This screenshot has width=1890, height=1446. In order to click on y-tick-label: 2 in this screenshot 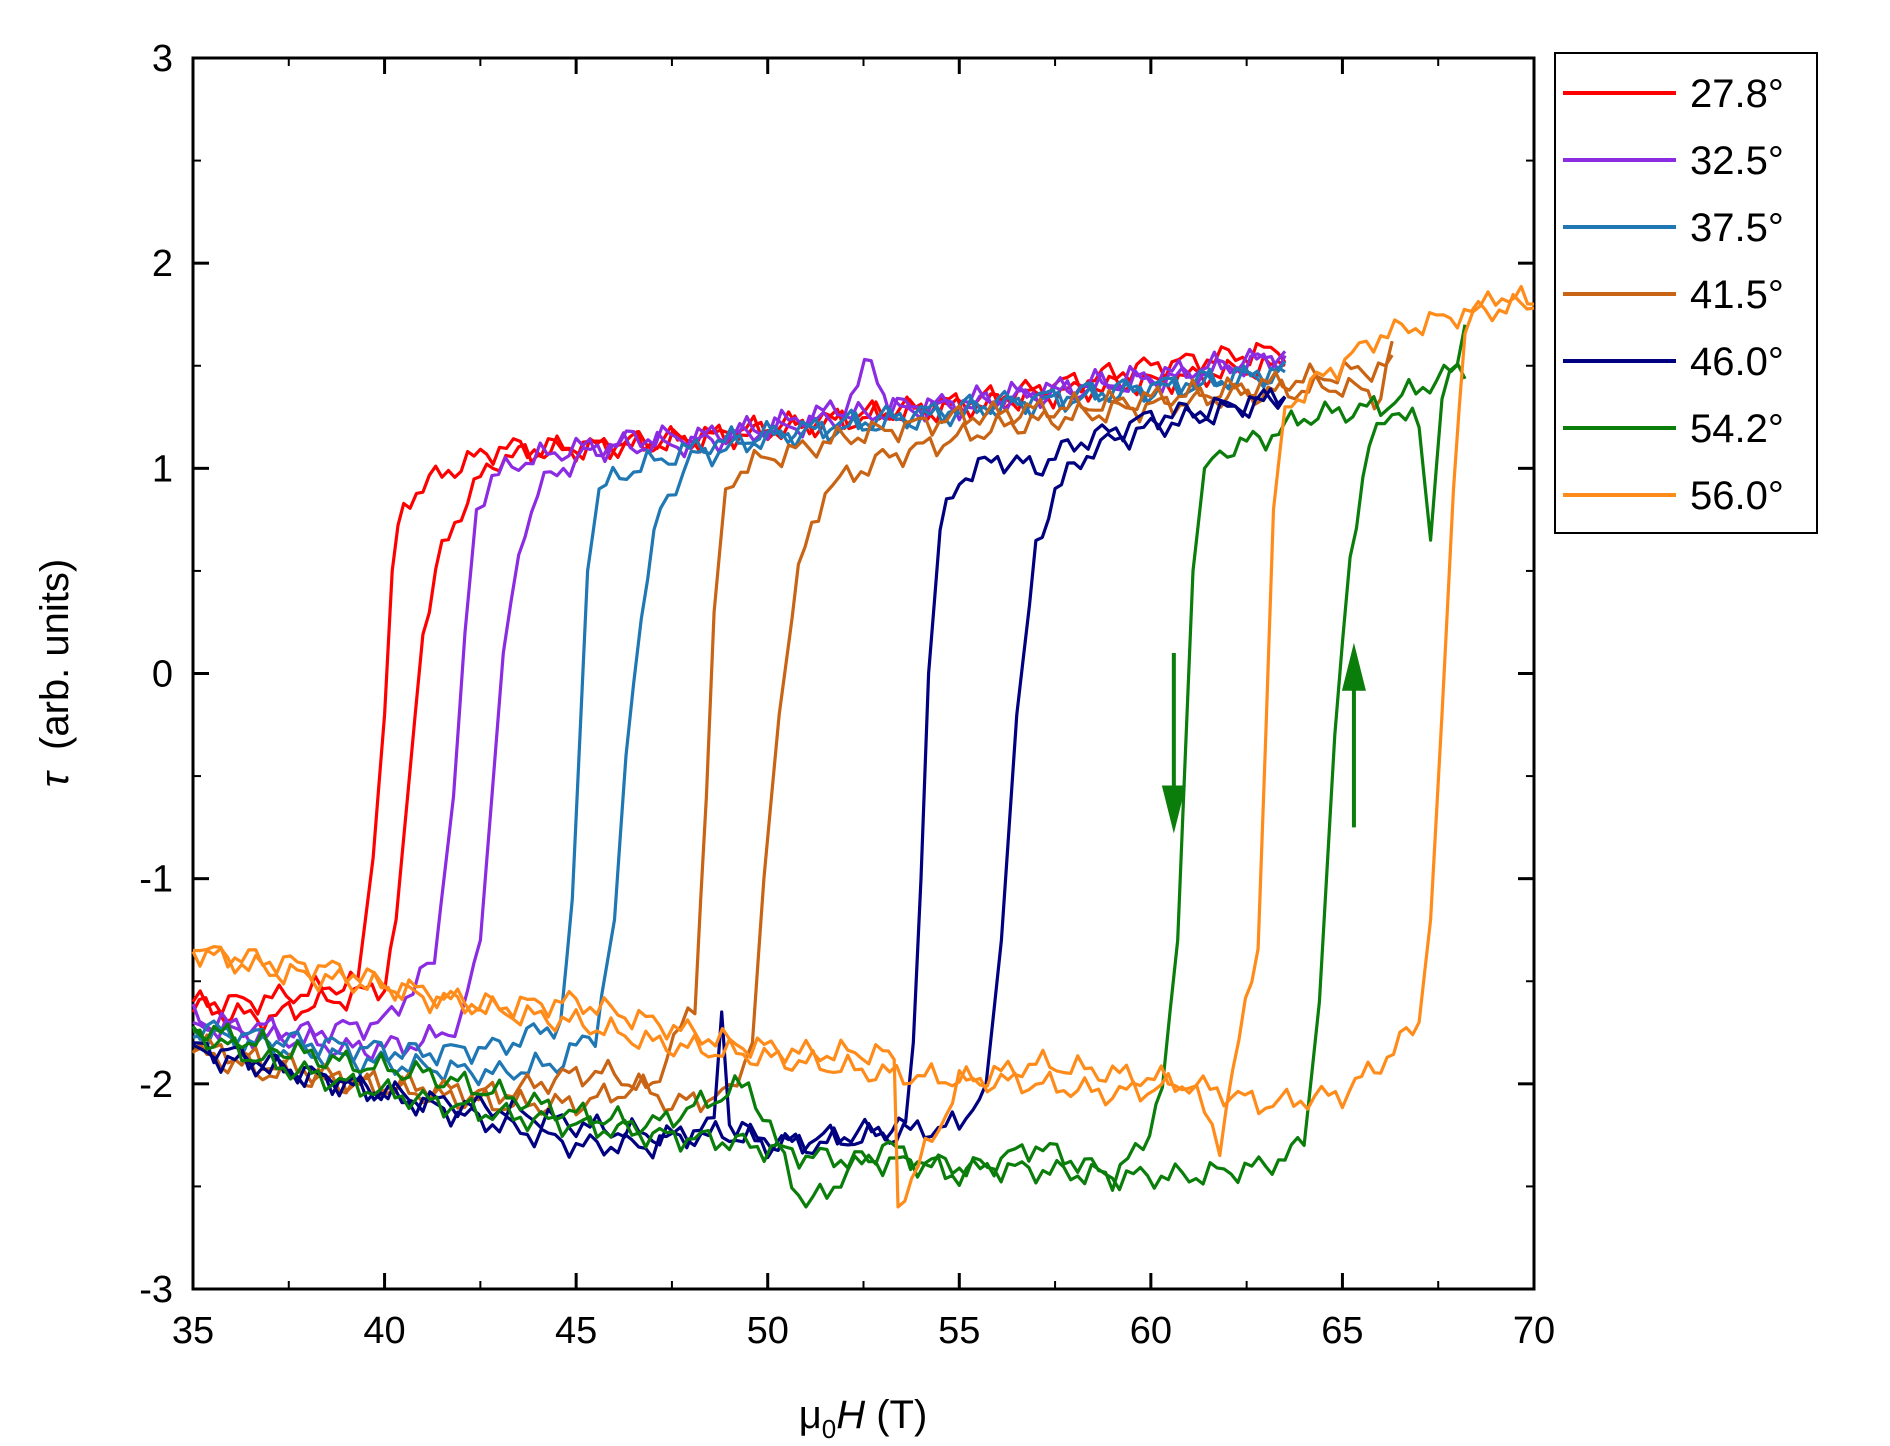, I will do `click(162, 264)`.